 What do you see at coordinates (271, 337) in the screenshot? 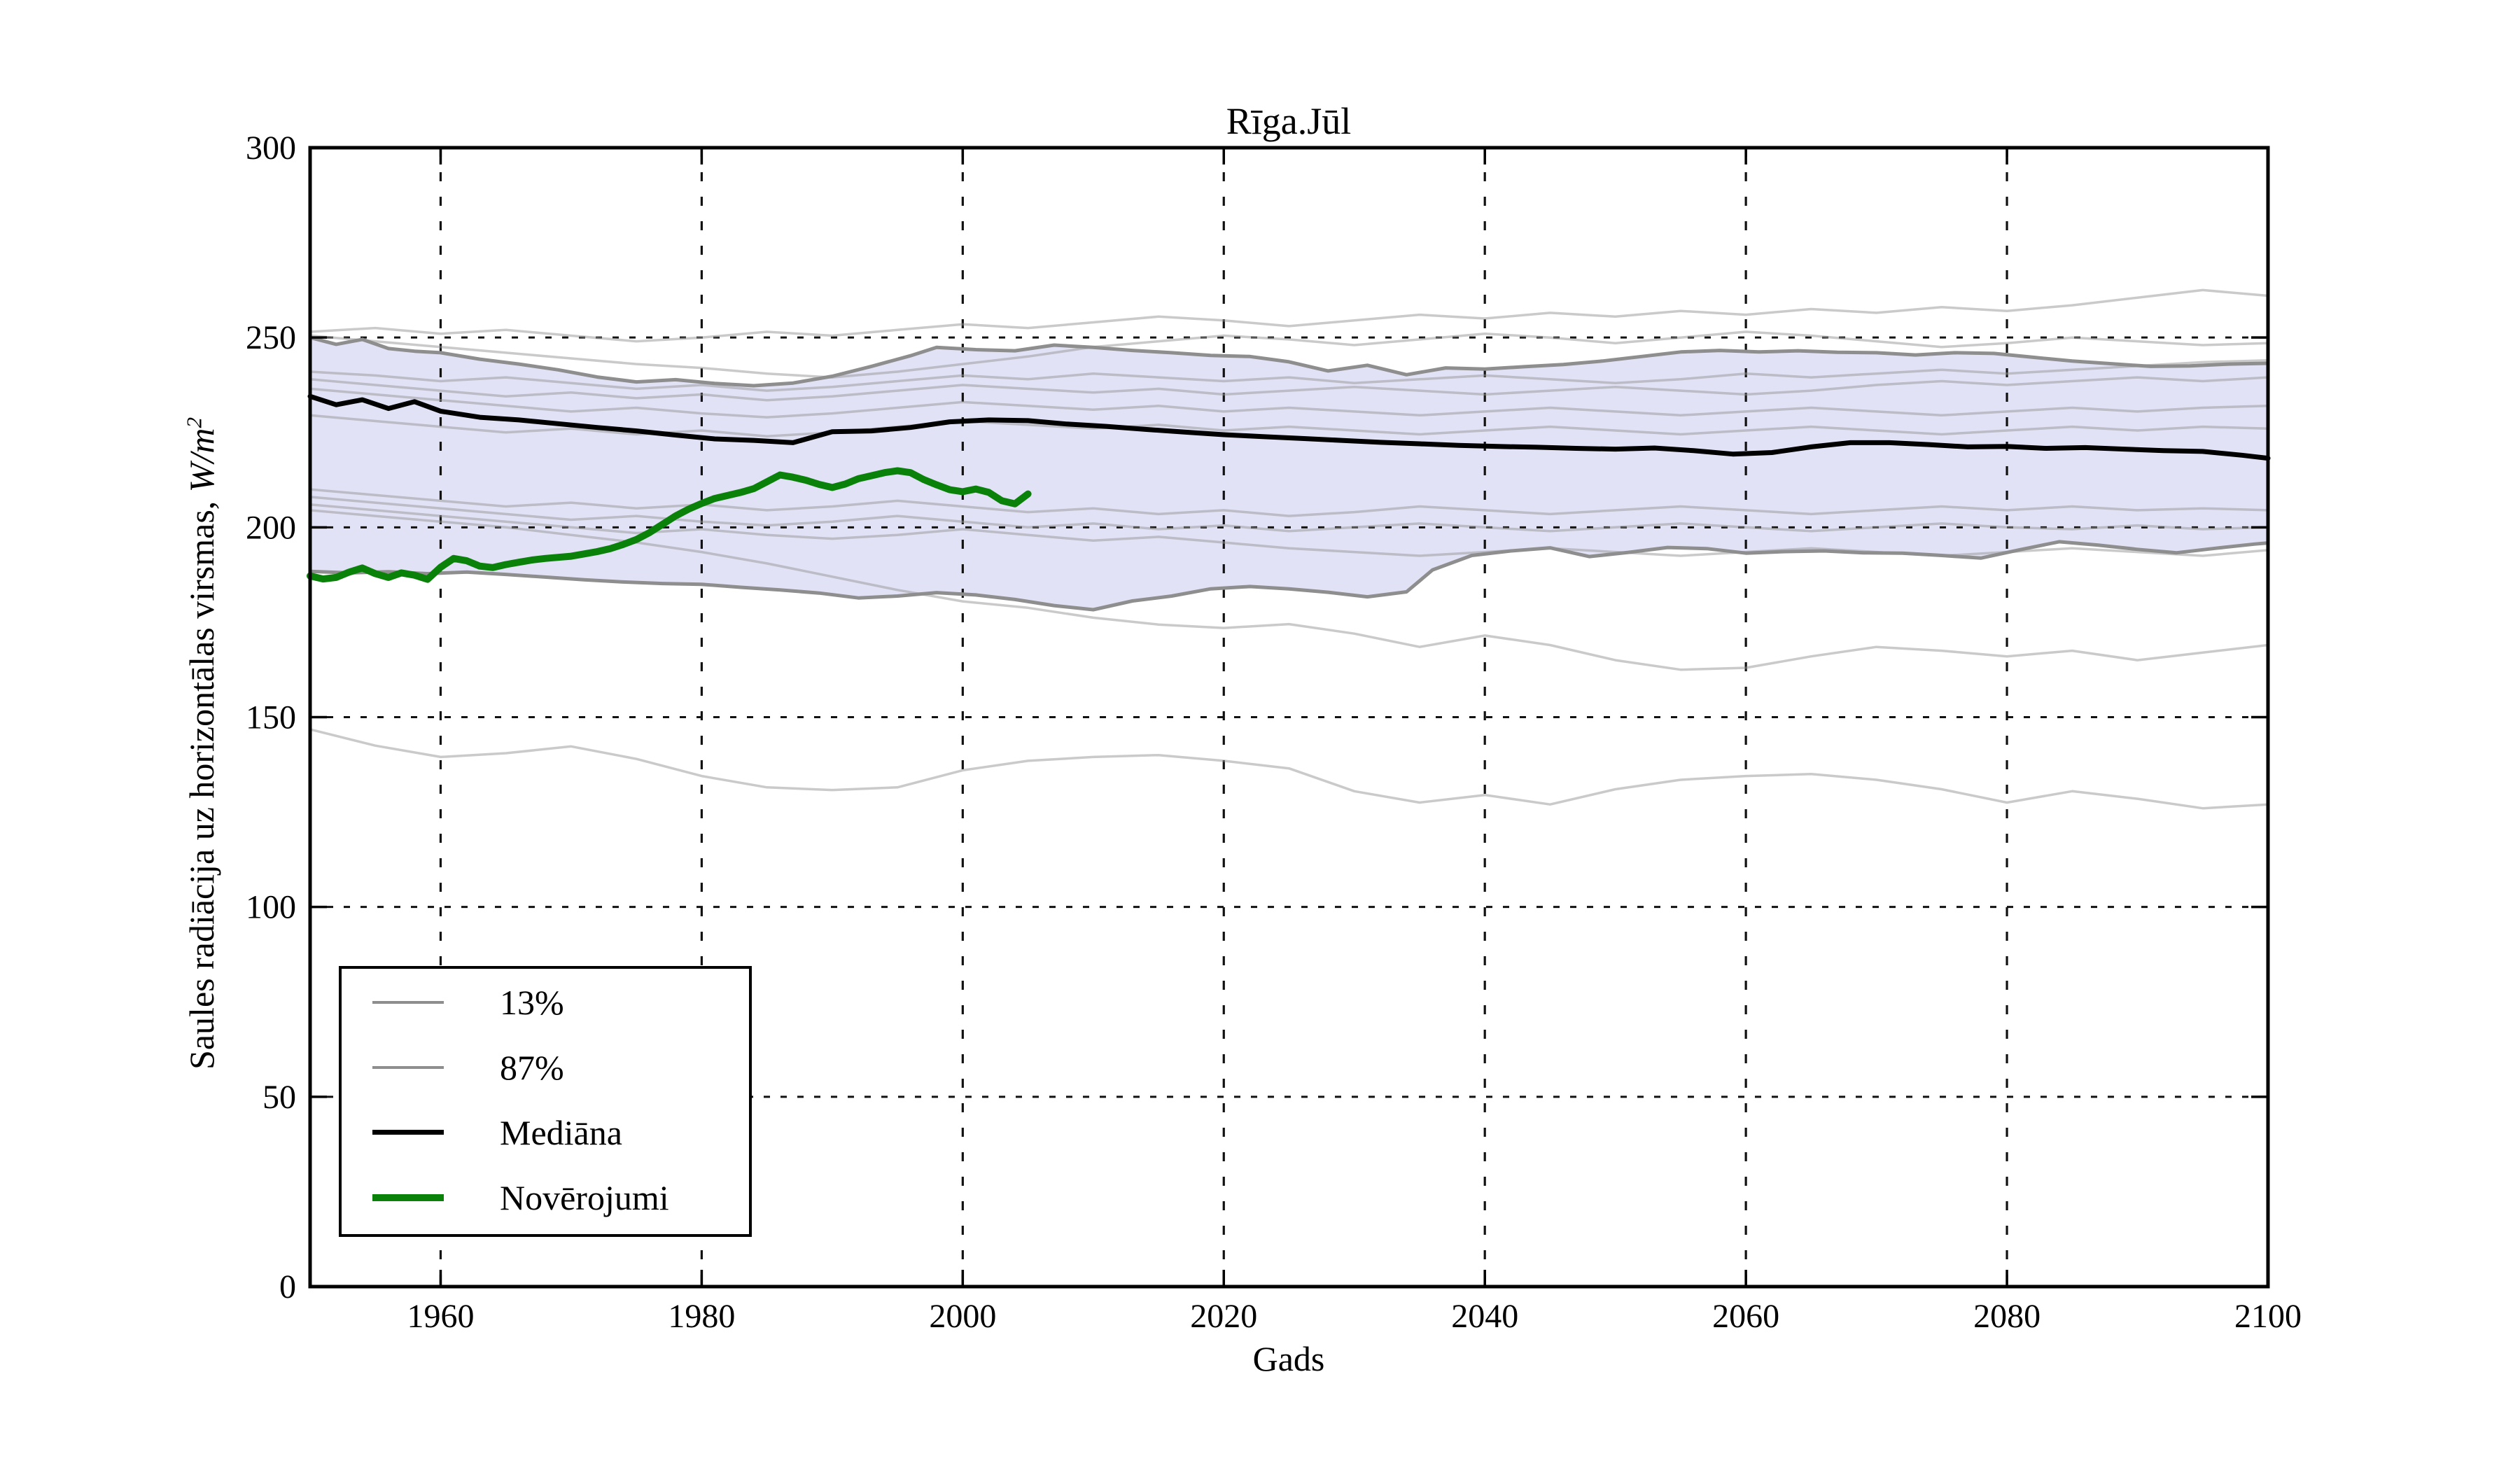
I see `y-tick-label: 250` at bounding box center [271, 337].